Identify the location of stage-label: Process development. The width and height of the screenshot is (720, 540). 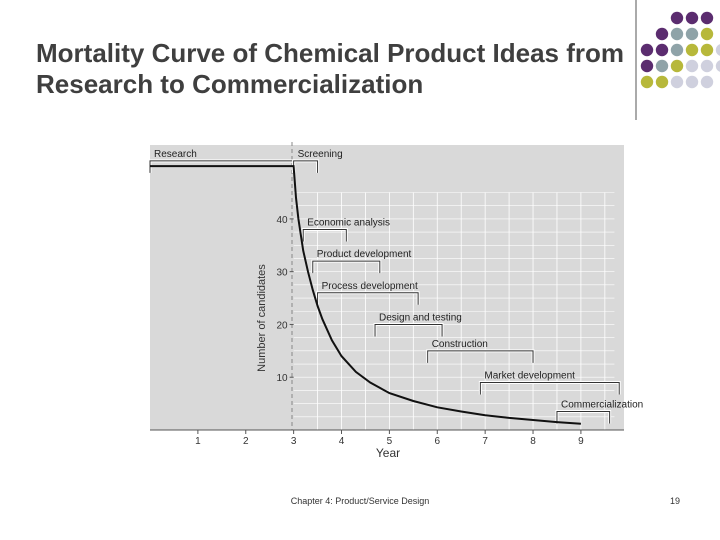
(370, 286).